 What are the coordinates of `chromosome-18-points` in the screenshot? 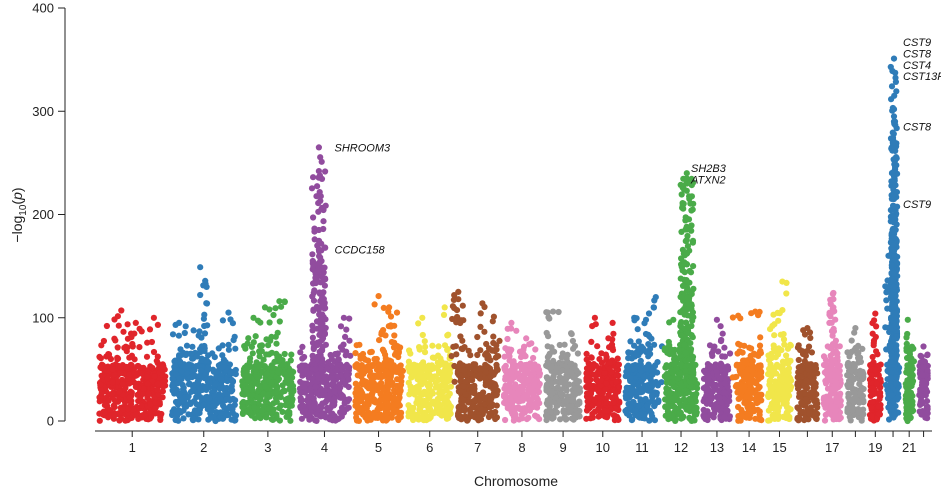 It's located at (855, 374).